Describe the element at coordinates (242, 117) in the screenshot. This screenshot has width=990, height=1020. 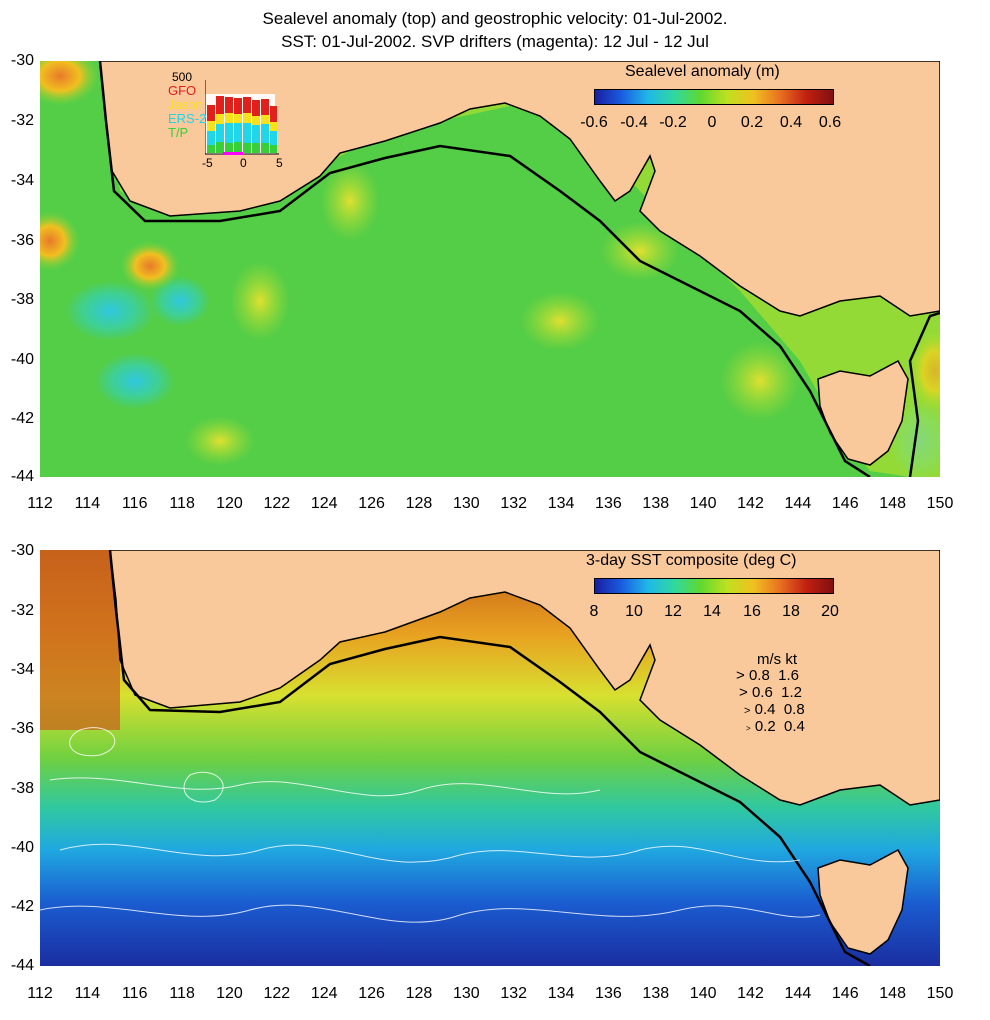
I see `altimeter-histogram` at that location.